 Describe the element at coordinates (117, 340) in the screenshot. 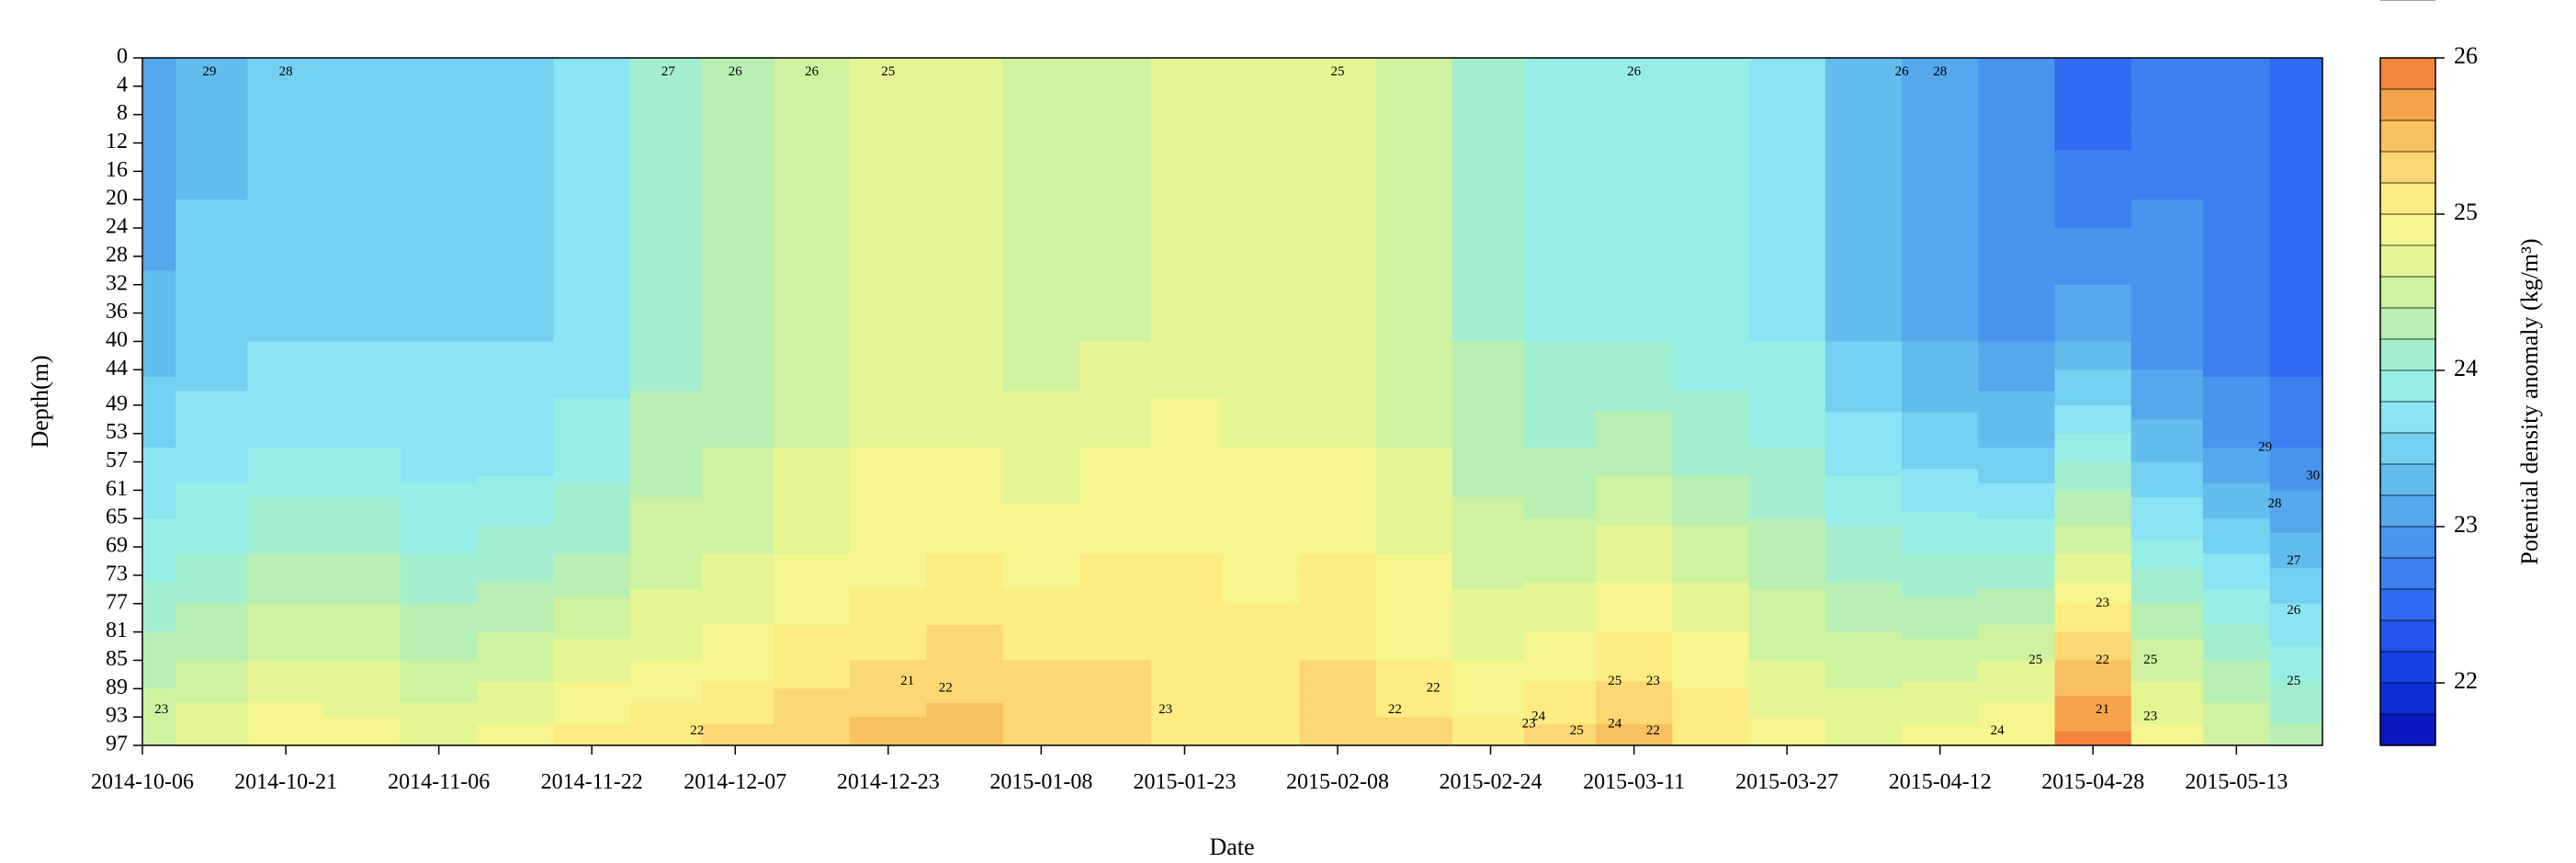

I see `y-tick-label: 40` at that location.